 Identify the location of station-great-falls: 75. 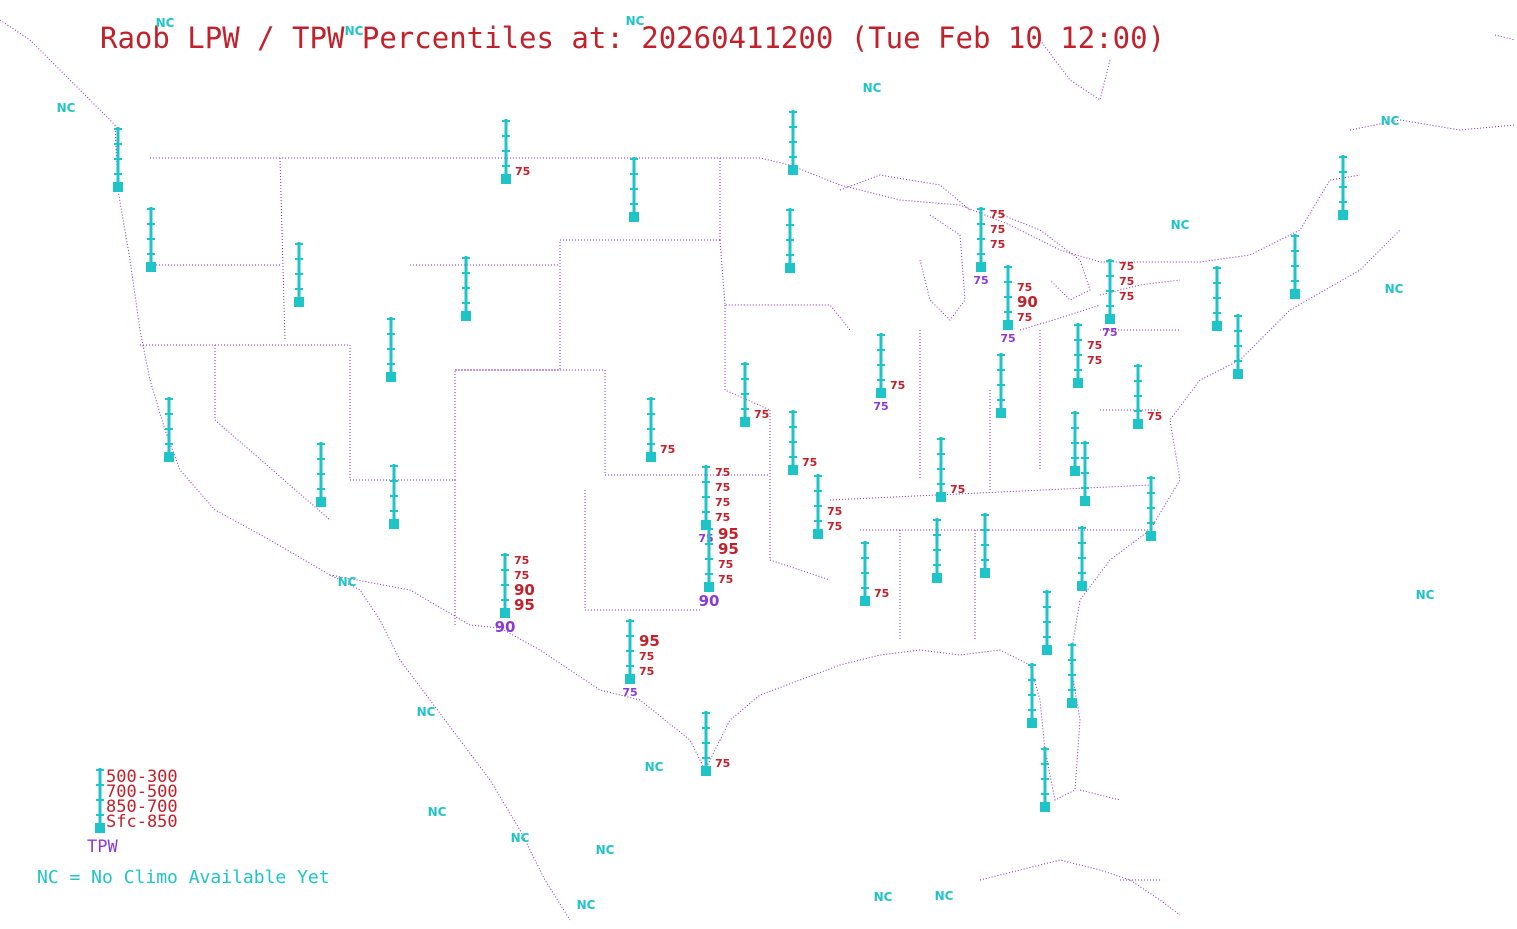
(515, 151).